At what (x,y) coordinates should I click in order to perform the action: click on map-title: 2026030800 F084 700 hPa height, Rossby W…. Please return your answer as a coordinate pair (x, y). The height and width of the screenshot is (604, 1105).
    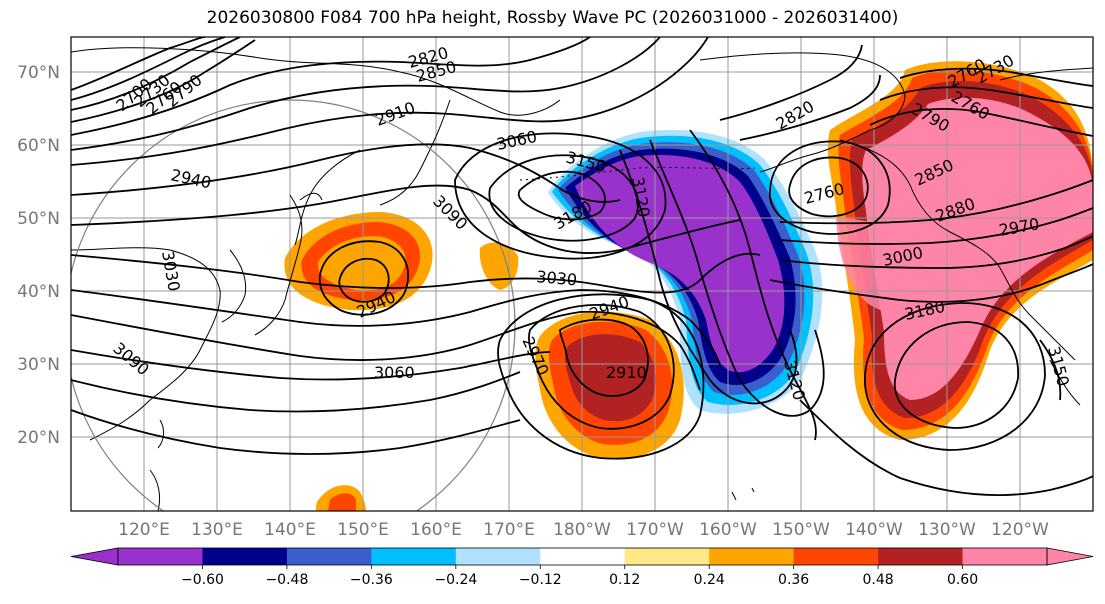
    Looking at the image, I should click on (552, 18).